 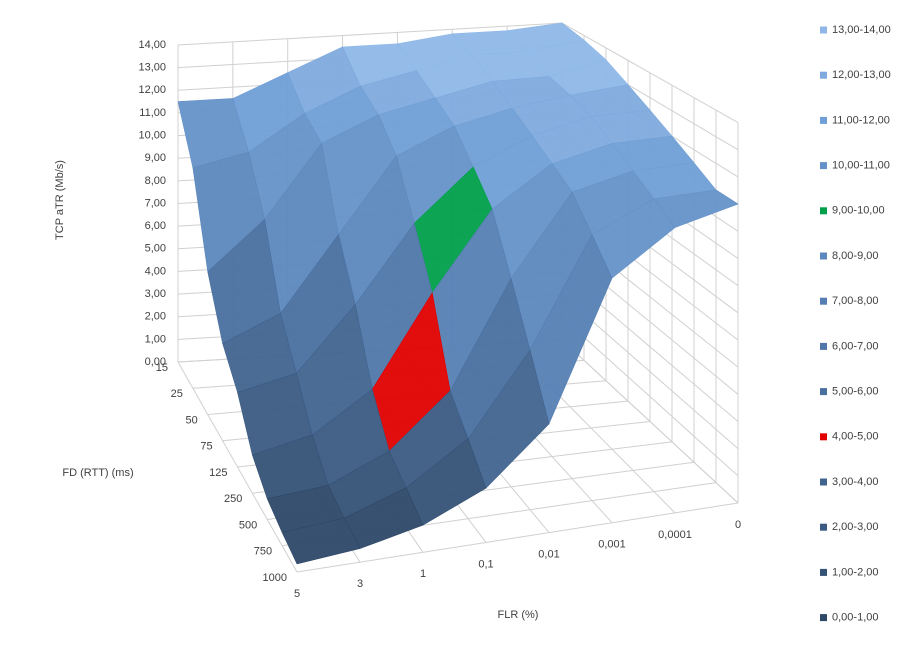 I want to click on y-tick-label: 1000, so click(x=275, y=578).